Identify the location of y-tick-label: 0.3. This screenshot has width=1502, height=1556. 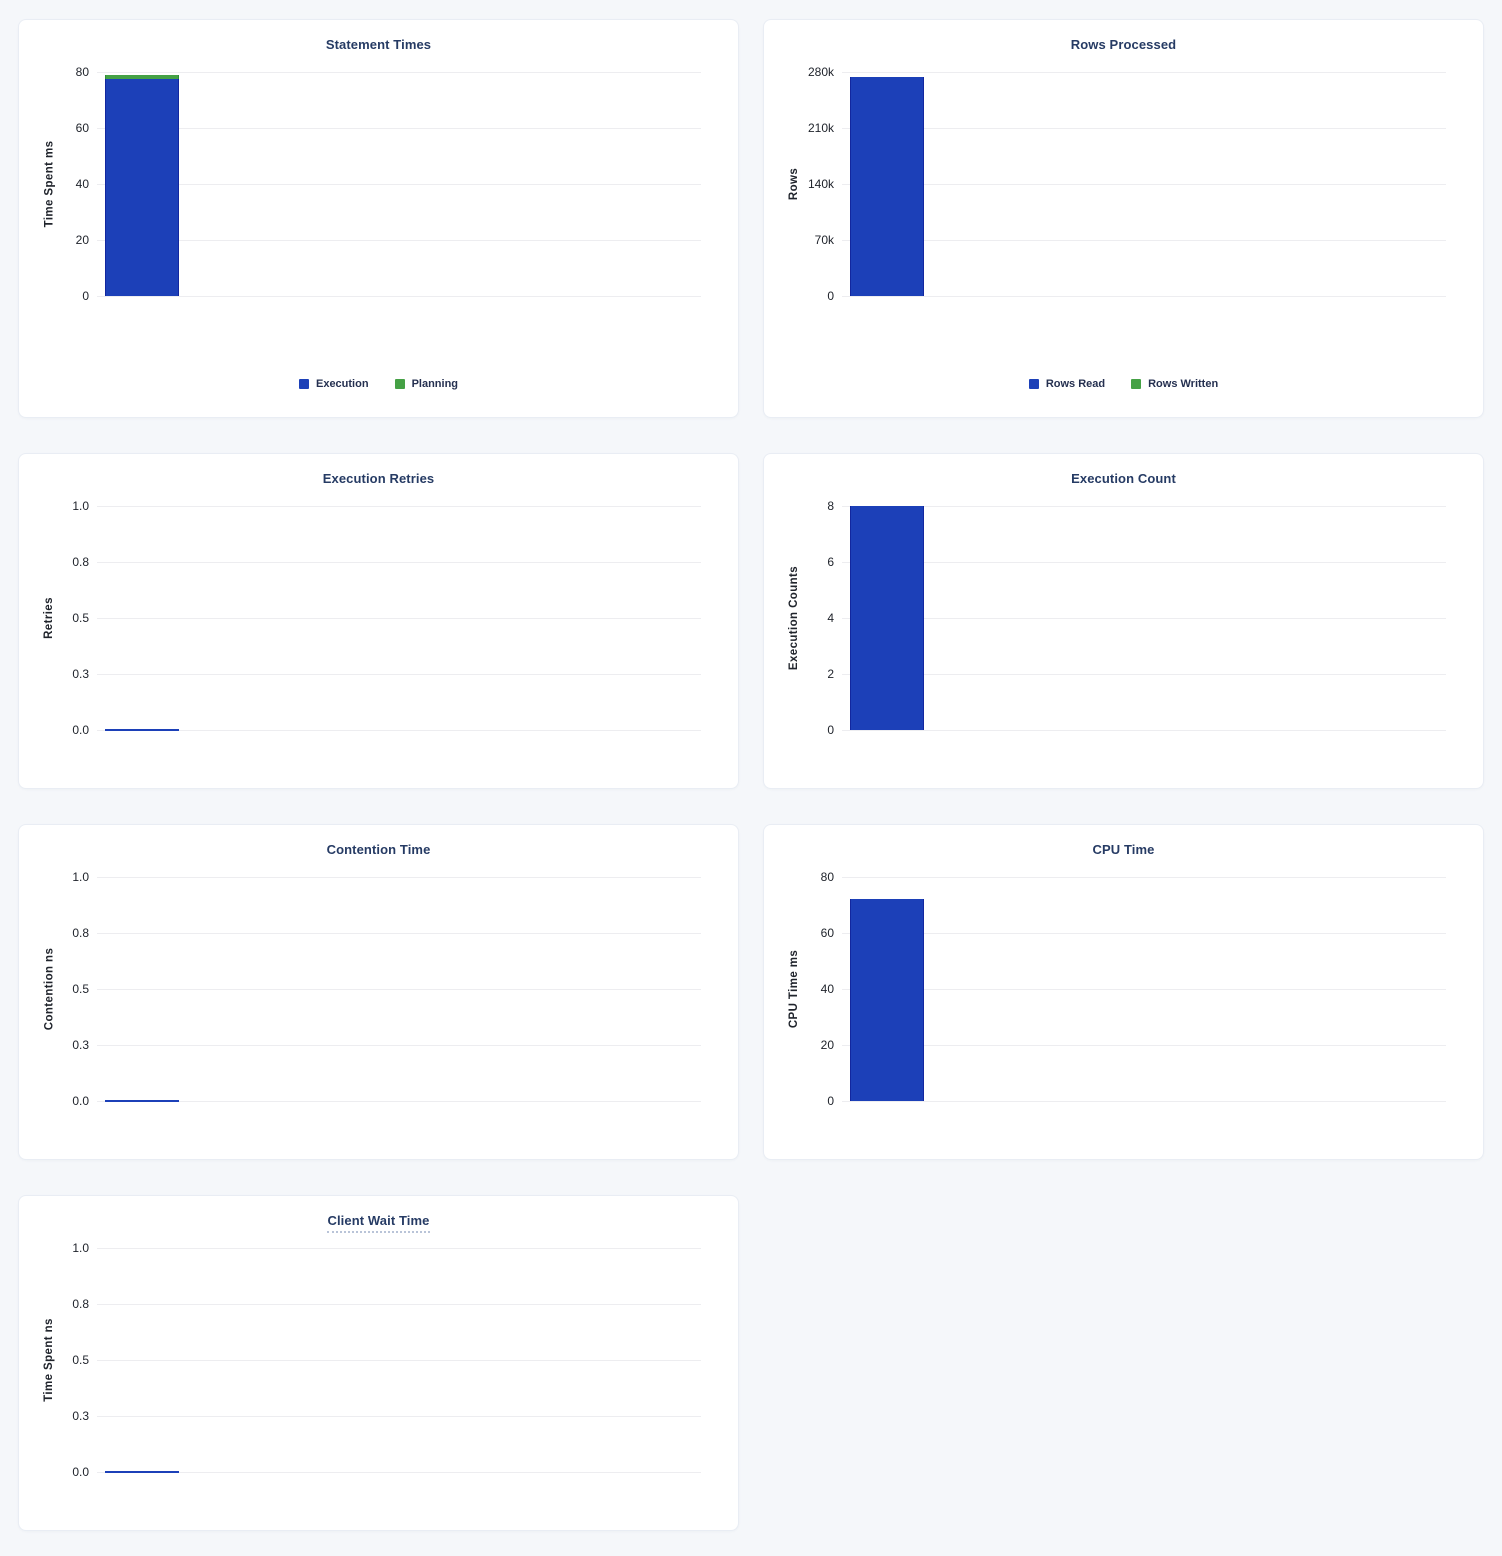
(80, 674).